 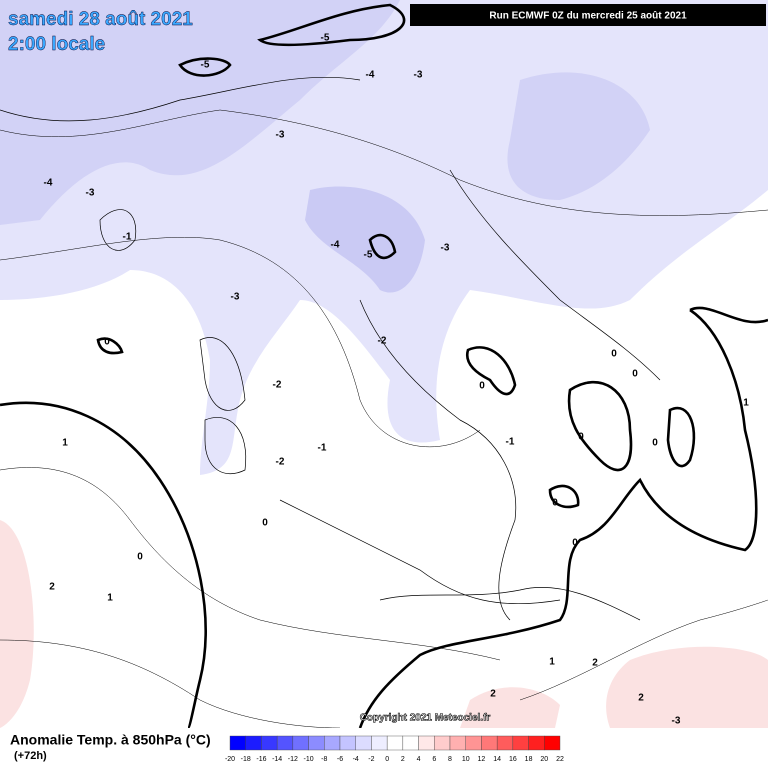 What do you see at coordinates (277, 759) in the screenshot?
I see `scale-label: -14` at bounding box center [277, 759].